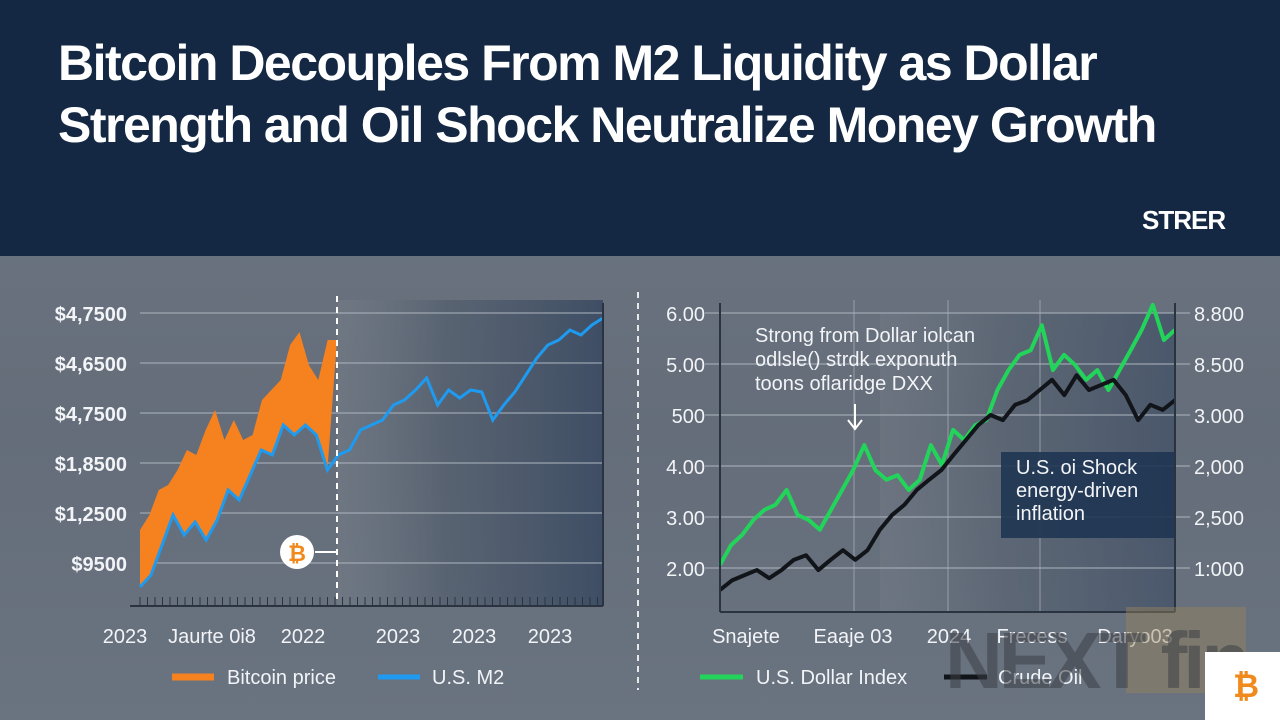 This screenshot has height=720, width=1280. What do you see at coordinates (949, 637) in the screenshot?
I see `x-tick-label: 2024` at bounding box center [949, 637].